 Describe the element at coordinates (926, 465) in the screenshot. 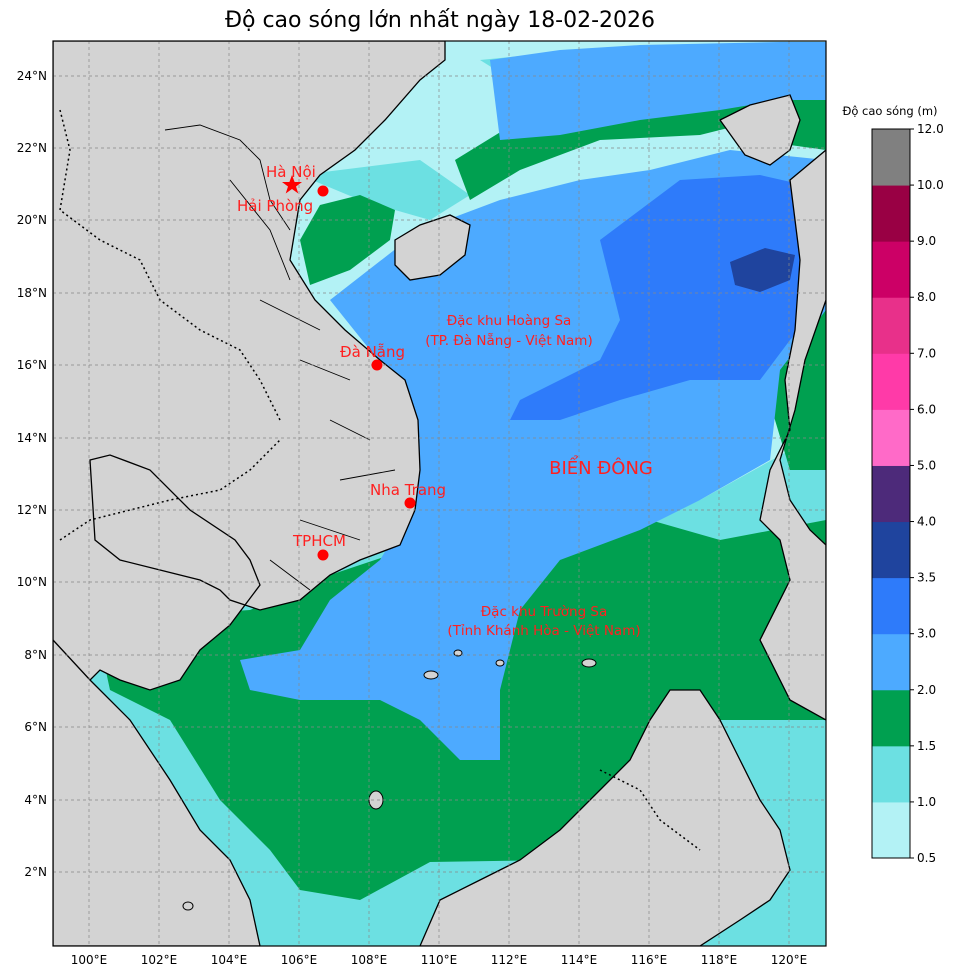

I see `colorbar-tick-label: 5.0` at that location.